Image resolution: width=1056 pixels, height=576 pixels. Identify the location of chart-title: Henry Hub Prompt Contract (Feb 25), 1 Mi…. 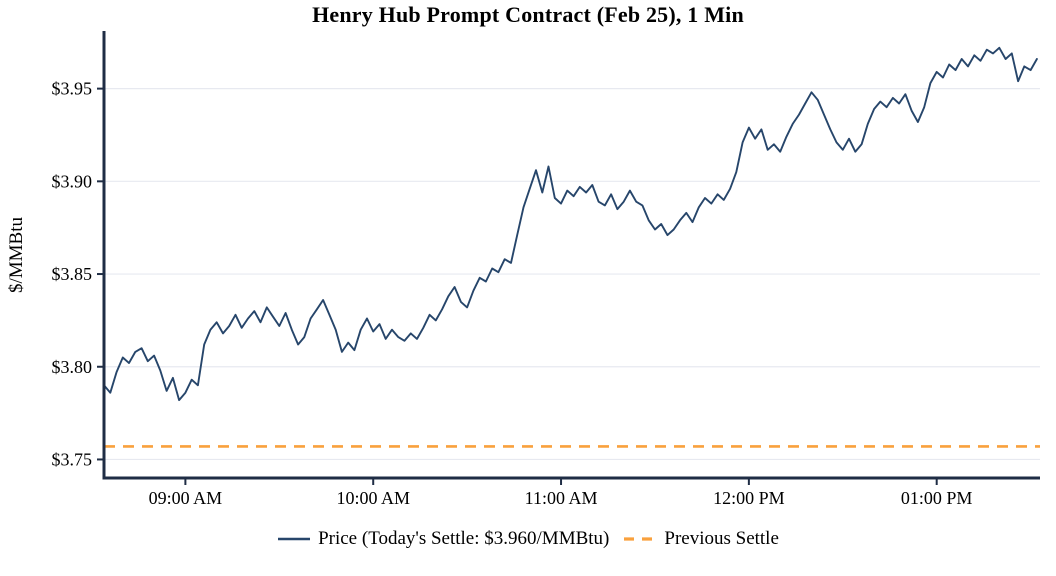
(528, 14).